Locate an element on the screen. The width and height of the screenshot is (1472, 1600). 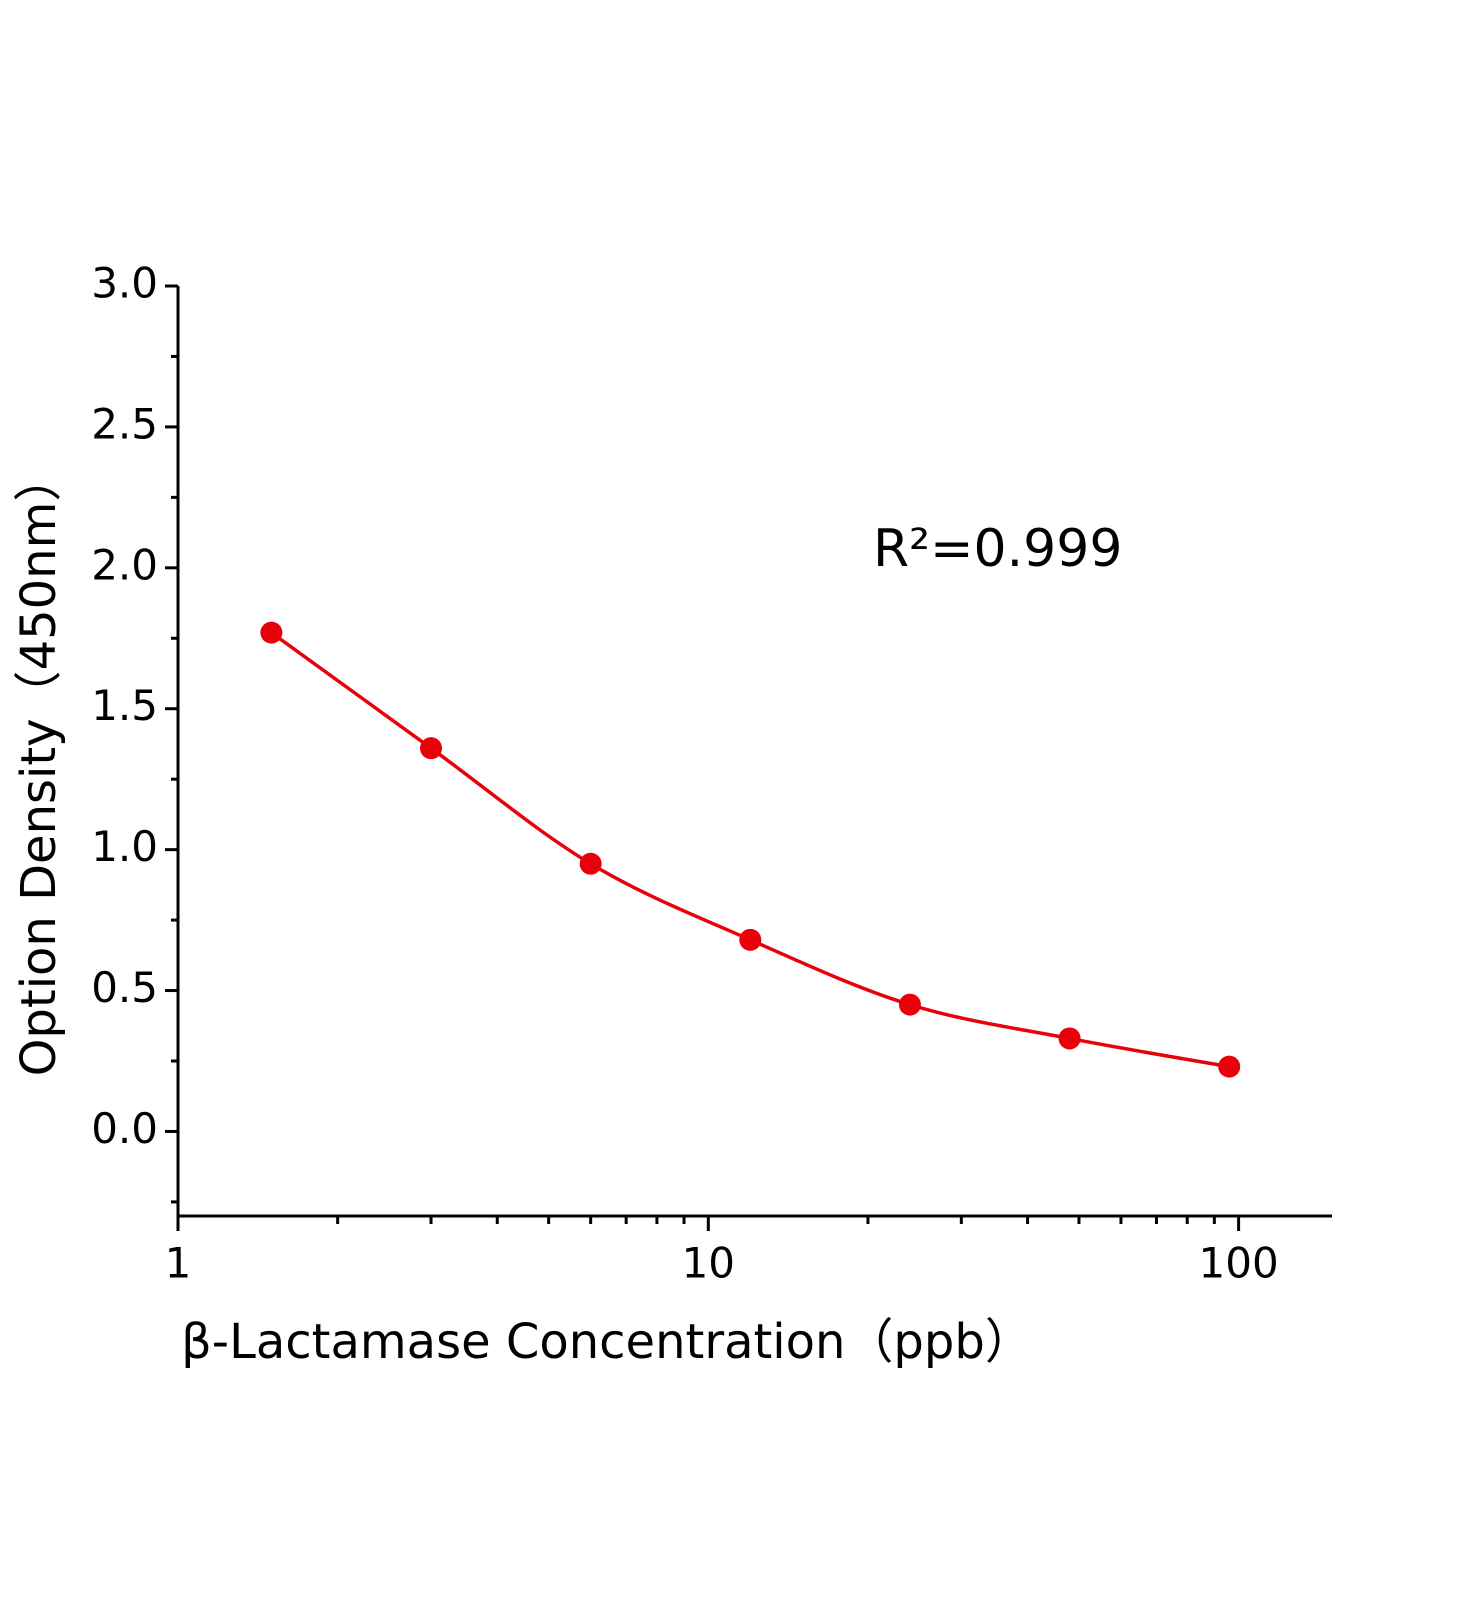
x-tick-label: 10 is located at coordinates (708, 1263).